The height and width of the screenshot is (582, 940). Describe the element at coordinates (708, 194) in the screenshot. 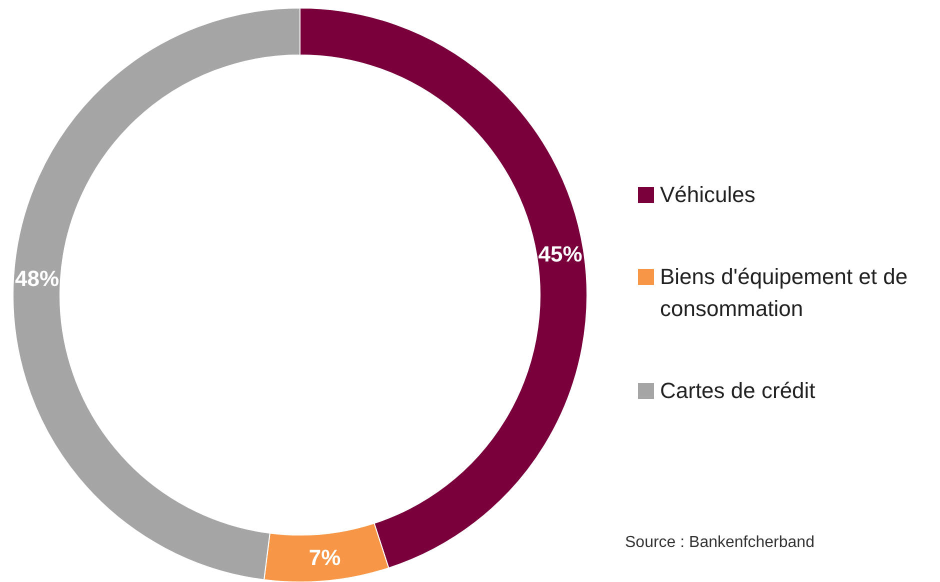

I see `legend-label: Véhicules` at that location.